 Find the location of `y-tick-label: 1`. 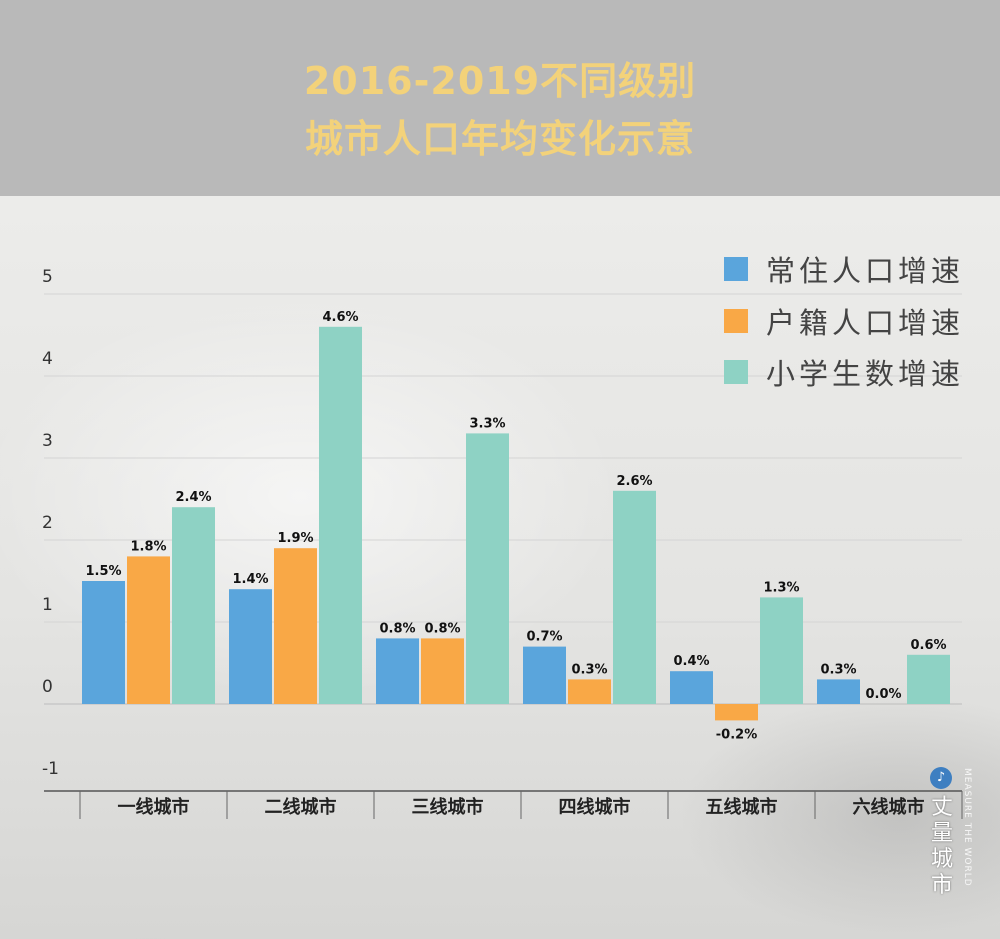

y-tick-label: 1 is located at coordinates (47, 605).